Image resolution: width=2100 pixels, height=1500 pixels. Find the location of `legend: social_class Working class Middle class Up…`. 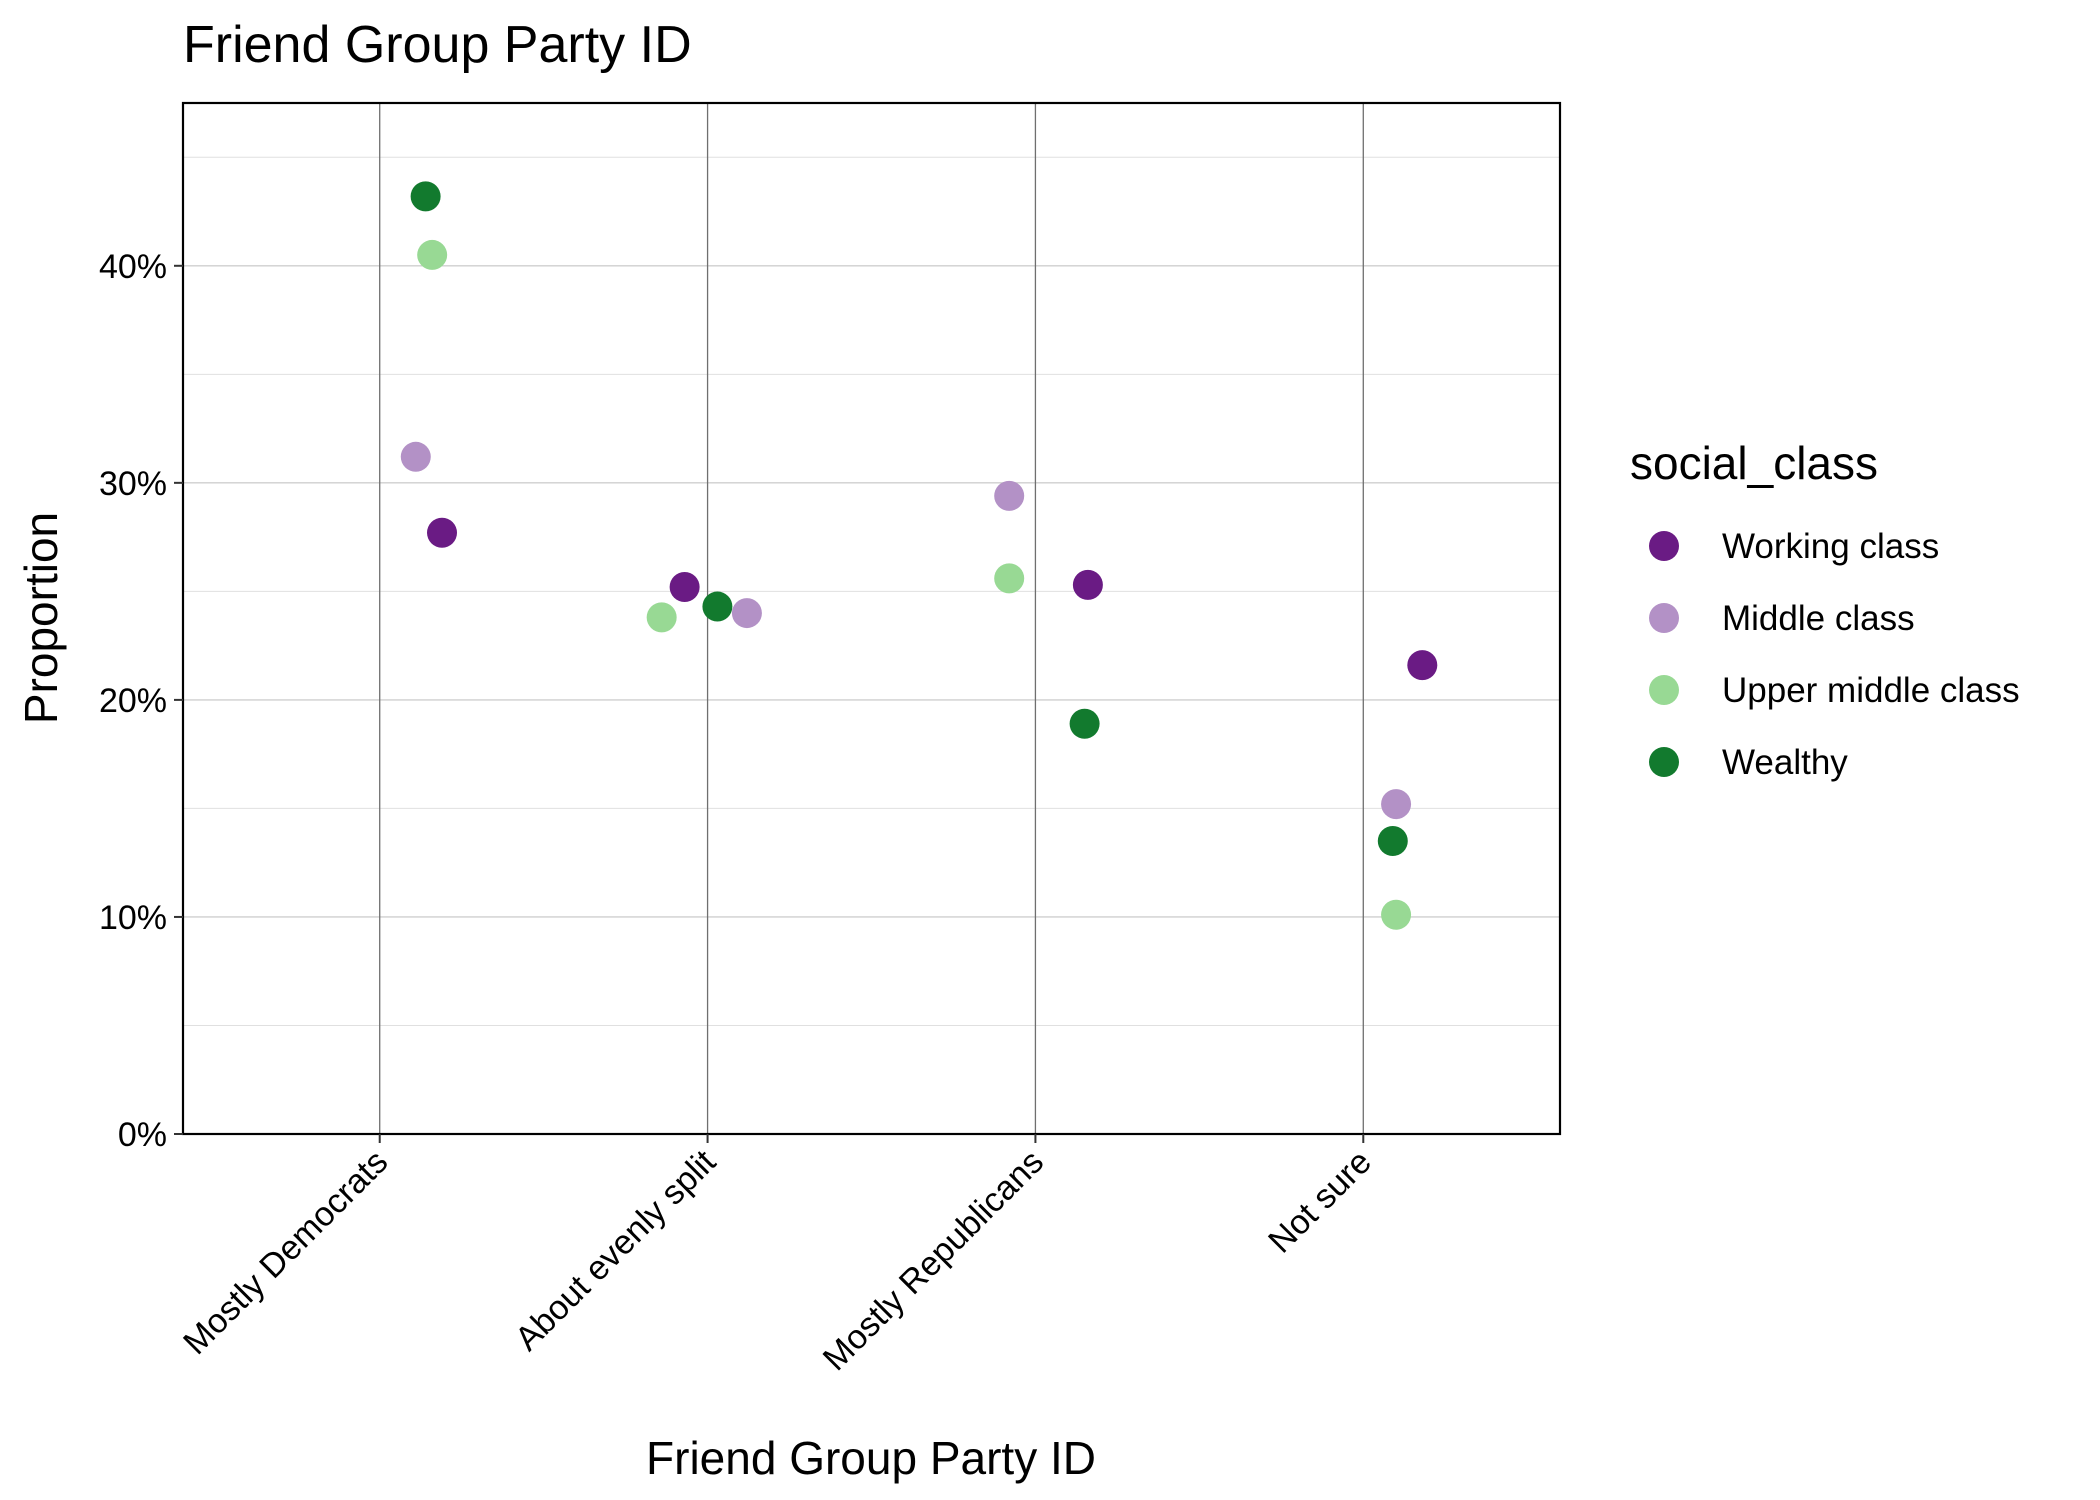

legend: social_class Working class Middle class Up… is located at coordinates (1825, 609).